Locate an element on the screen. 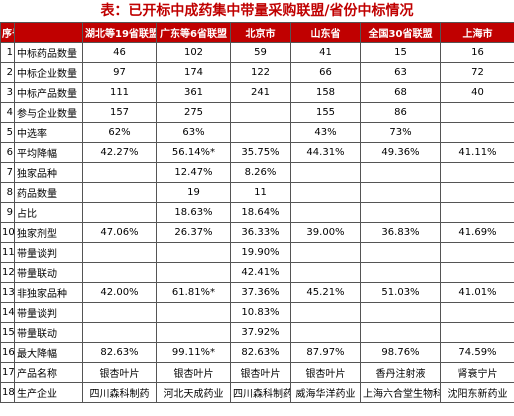 Image resolution: width=514 pixels, height=416 pixels. cell: 158 is located at coordinates (325, 92).